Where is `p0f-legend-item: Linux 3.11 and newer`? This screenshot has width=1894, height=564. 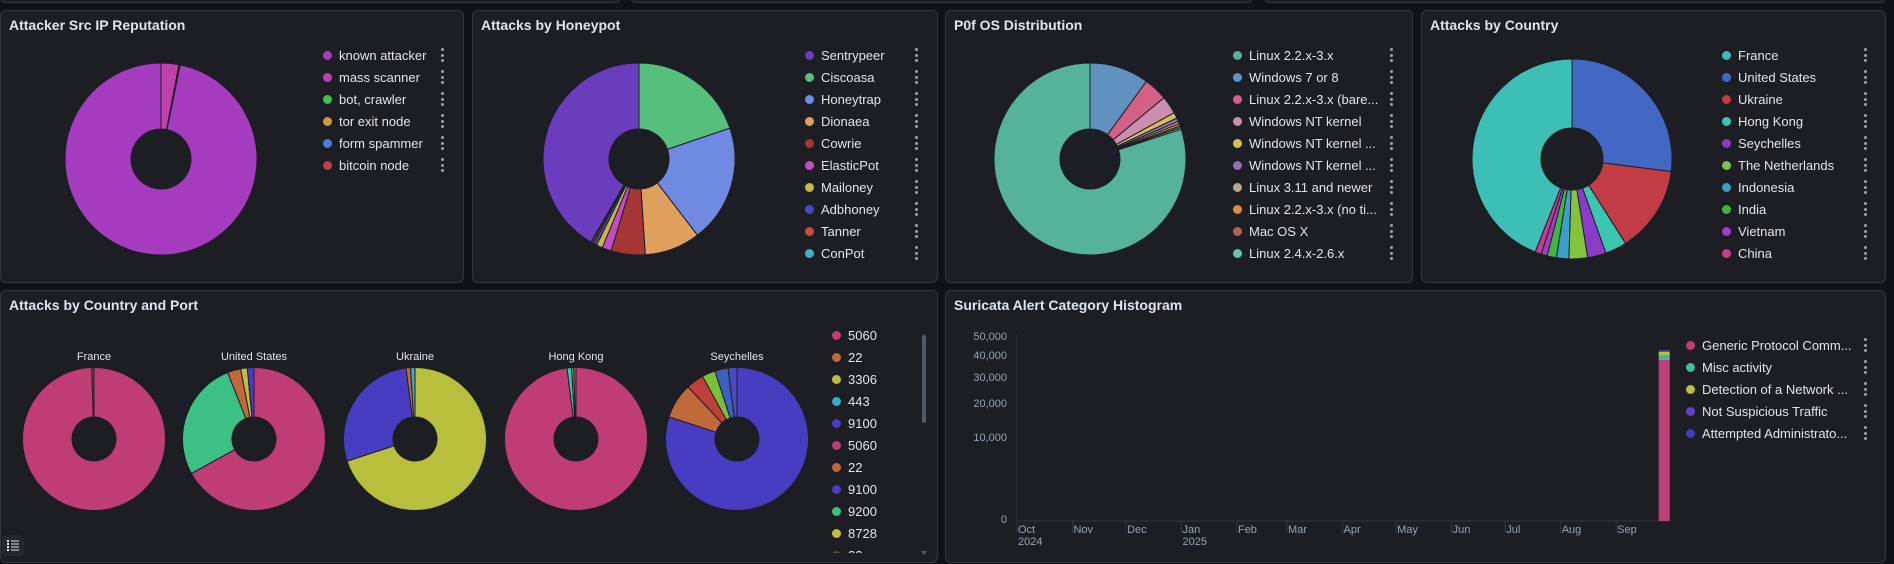 p0f-legend-item: Linux 3.11 and newer is located at coordinates (1302, 187).